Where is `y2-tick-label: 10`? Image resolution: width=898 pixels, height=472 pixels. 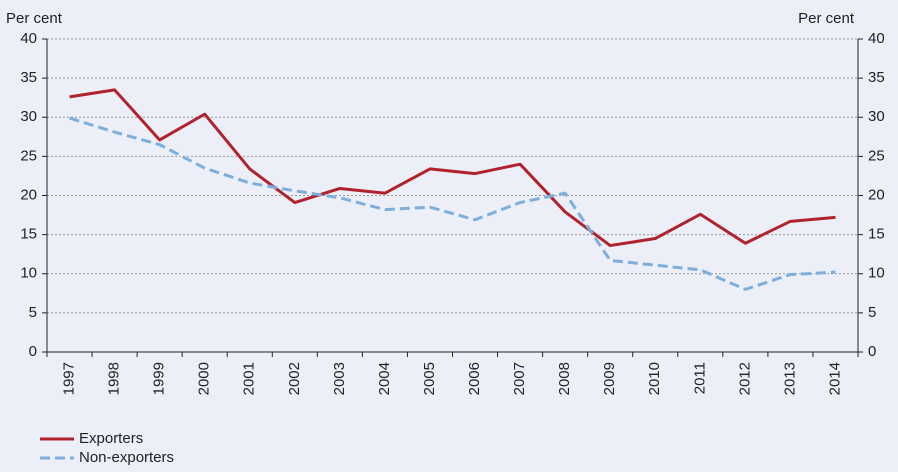 y2-tick-label: 10 is located at coordinates (876, 273).